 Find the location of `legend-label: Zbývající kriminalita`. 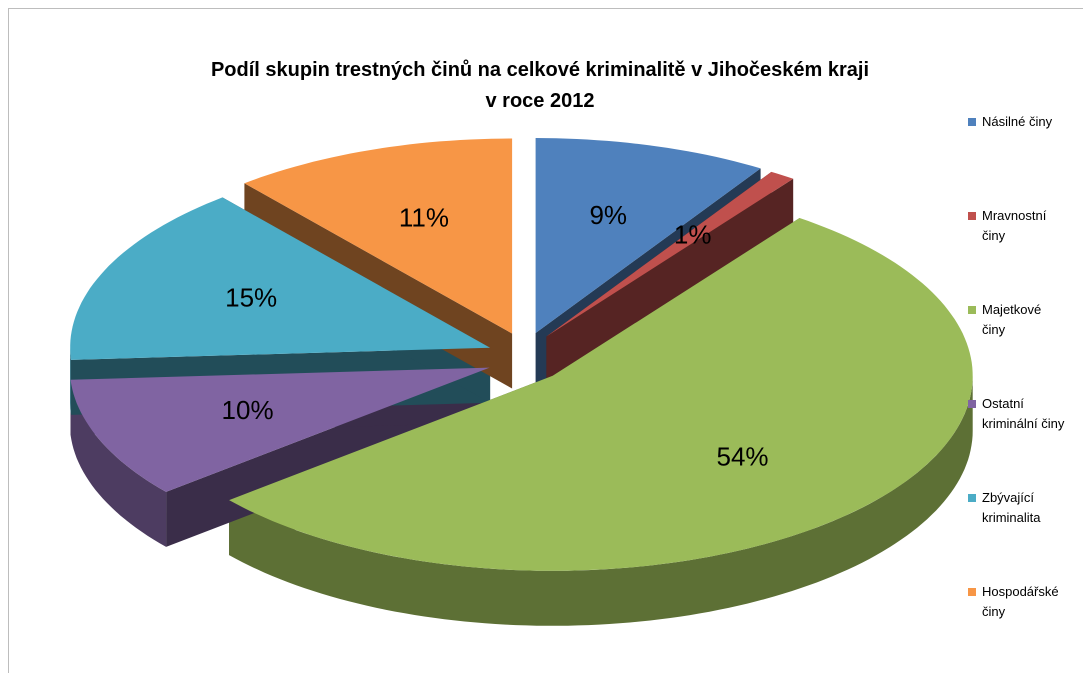

legend-label: Zbývající kriminalita is located at coordinates (1011, 507).